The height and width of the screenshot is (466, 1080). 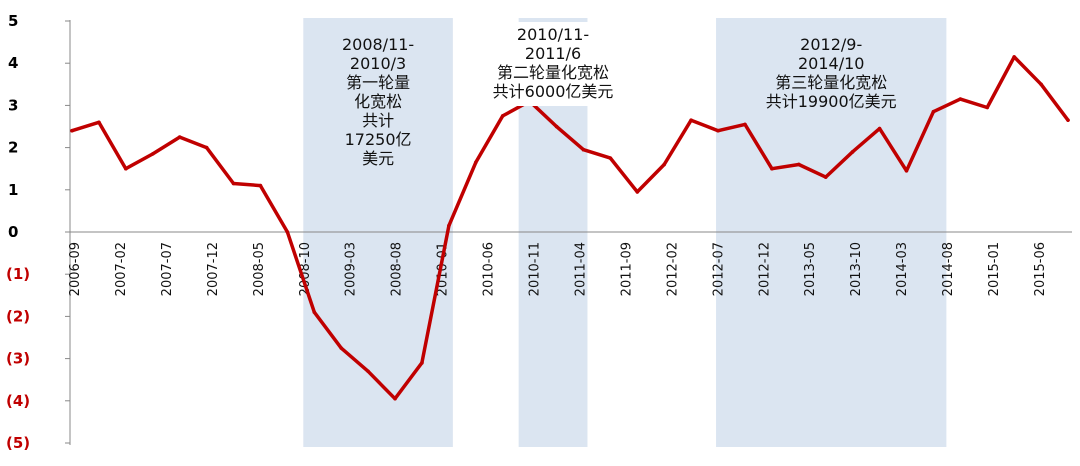 What do you see at coordinates (378, 139) in the screenshot?
I see `qe-label-line: 17250亿` at bounding box center [378, 139].